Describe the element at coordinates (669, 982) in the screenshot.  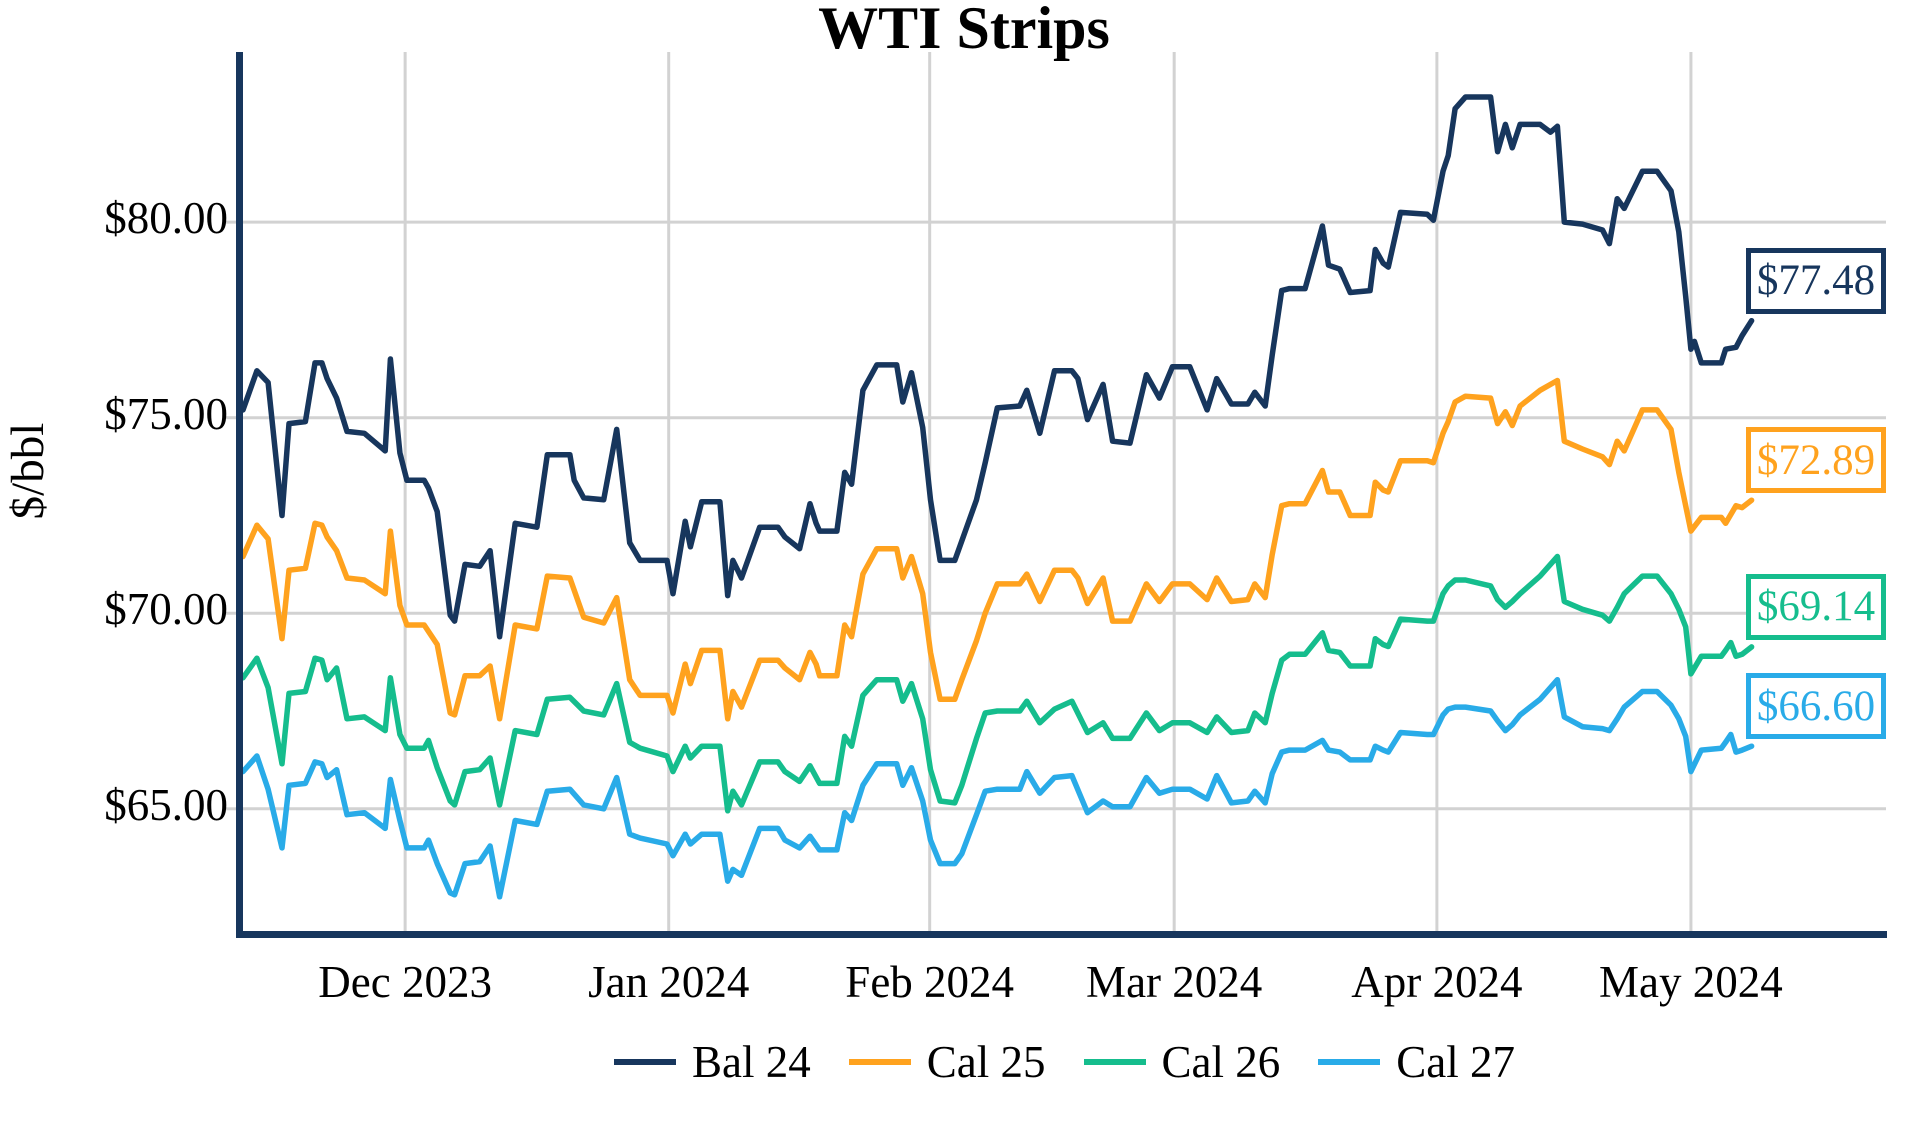
I see `x-tick-label: Jan 2024` at that location.